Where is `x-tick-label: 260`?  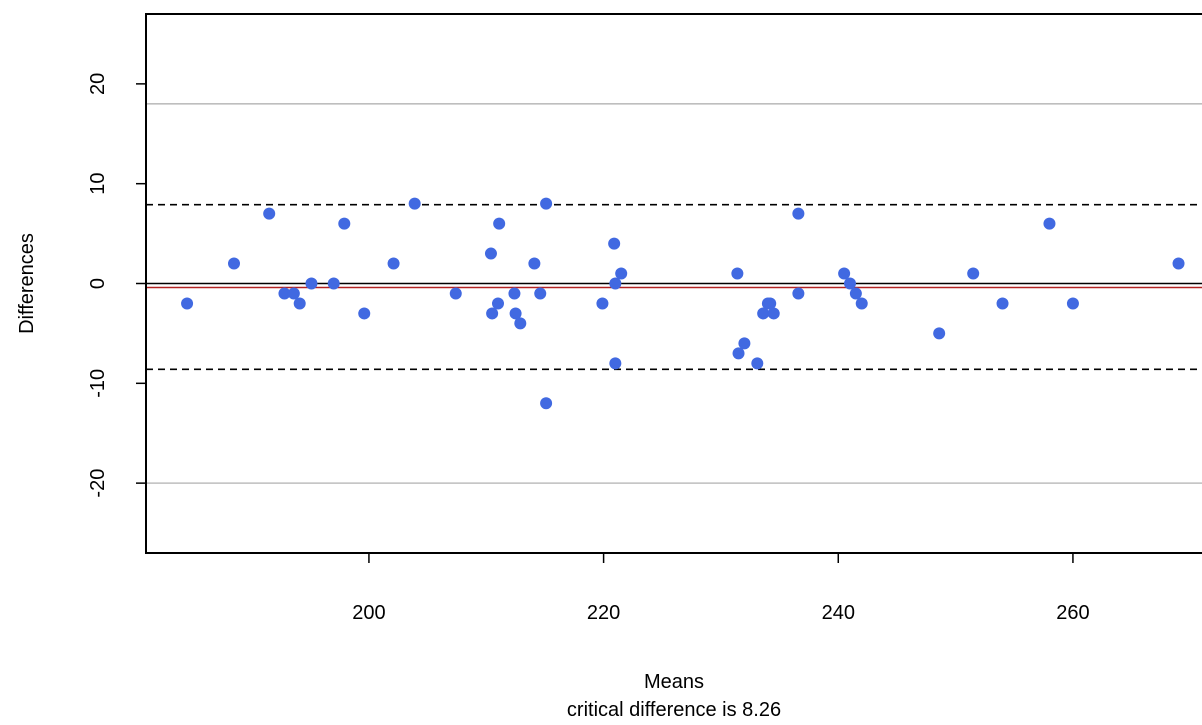 x-tick-label: 260 is located at coordinates (1072, 613).